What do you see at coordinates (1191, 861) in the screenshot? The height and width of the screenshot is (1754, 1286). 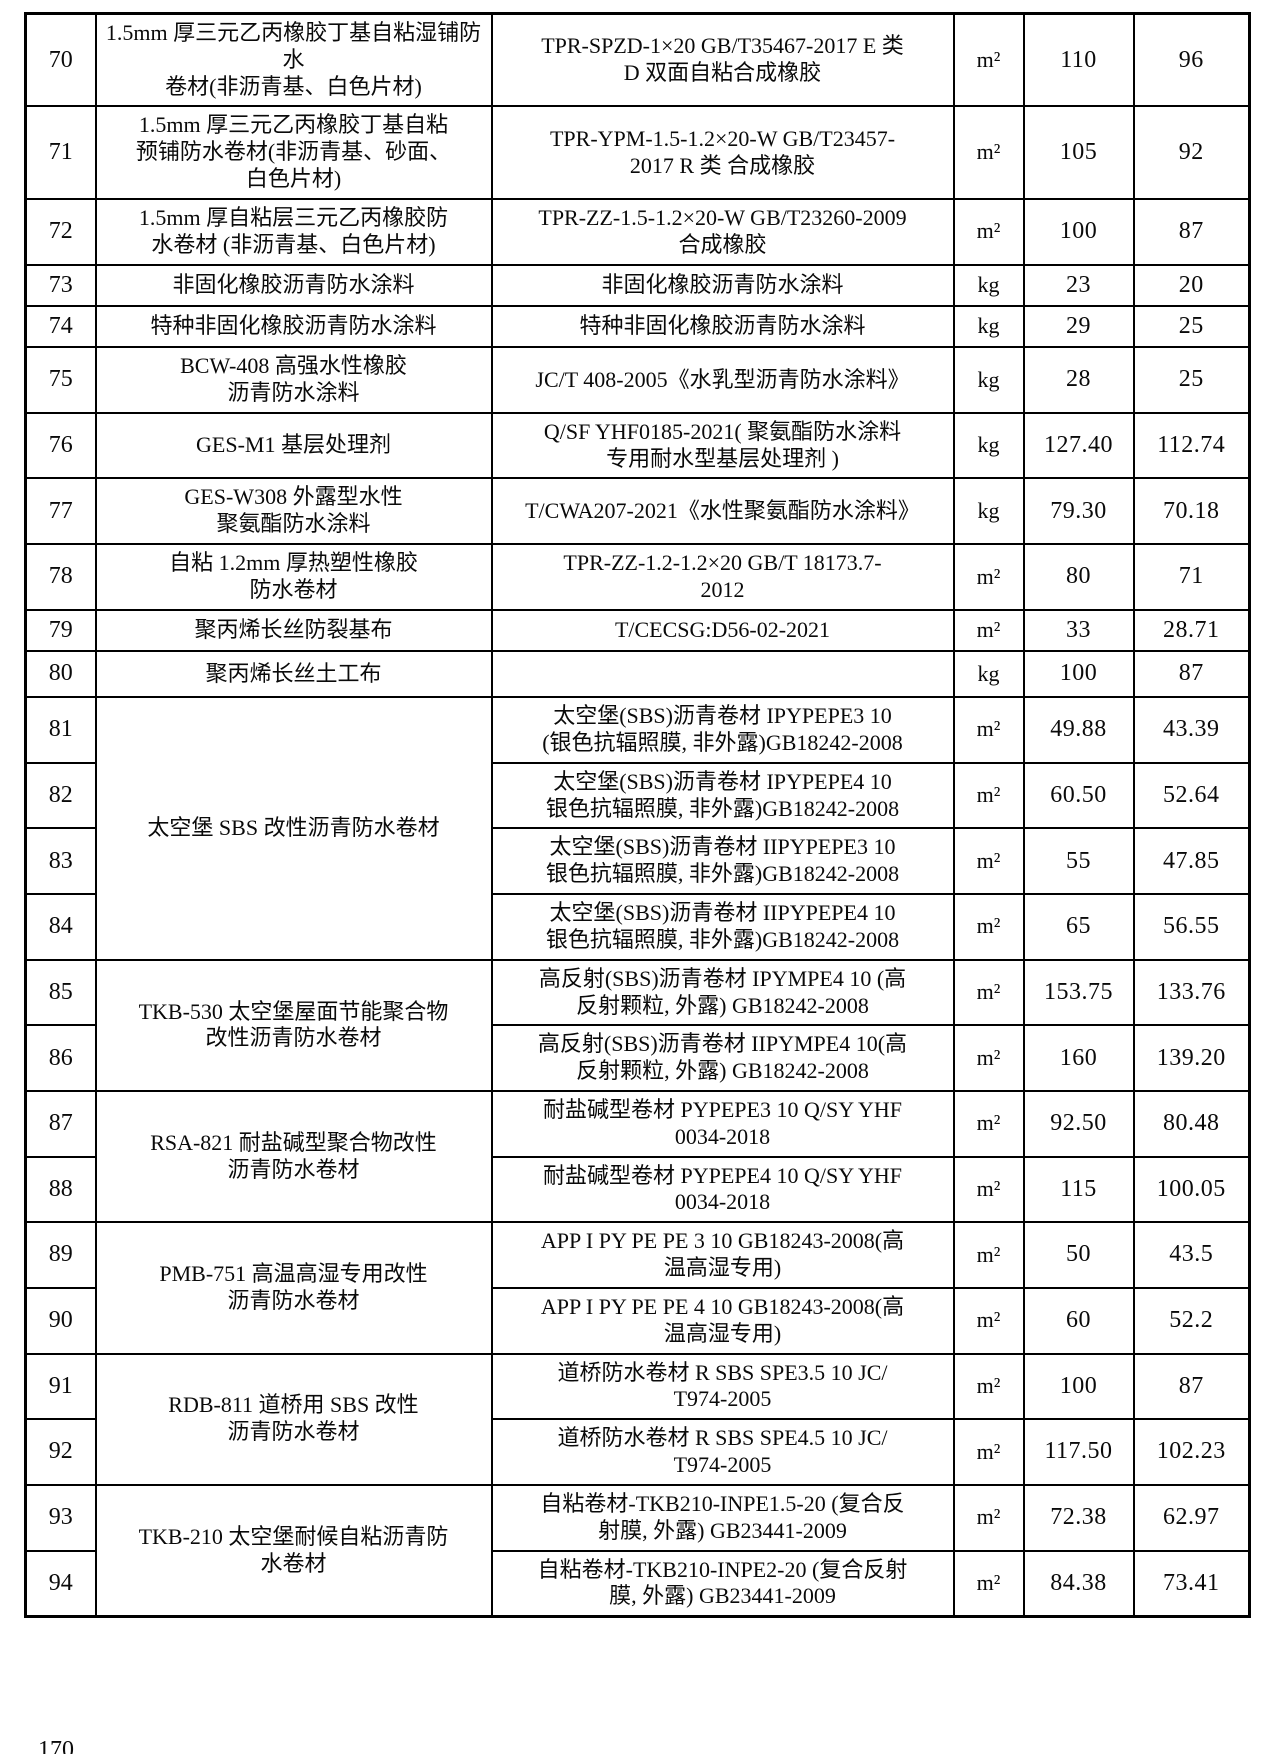 I see `discount-price-cell: 47.85` at bounding box center [1191, 861].